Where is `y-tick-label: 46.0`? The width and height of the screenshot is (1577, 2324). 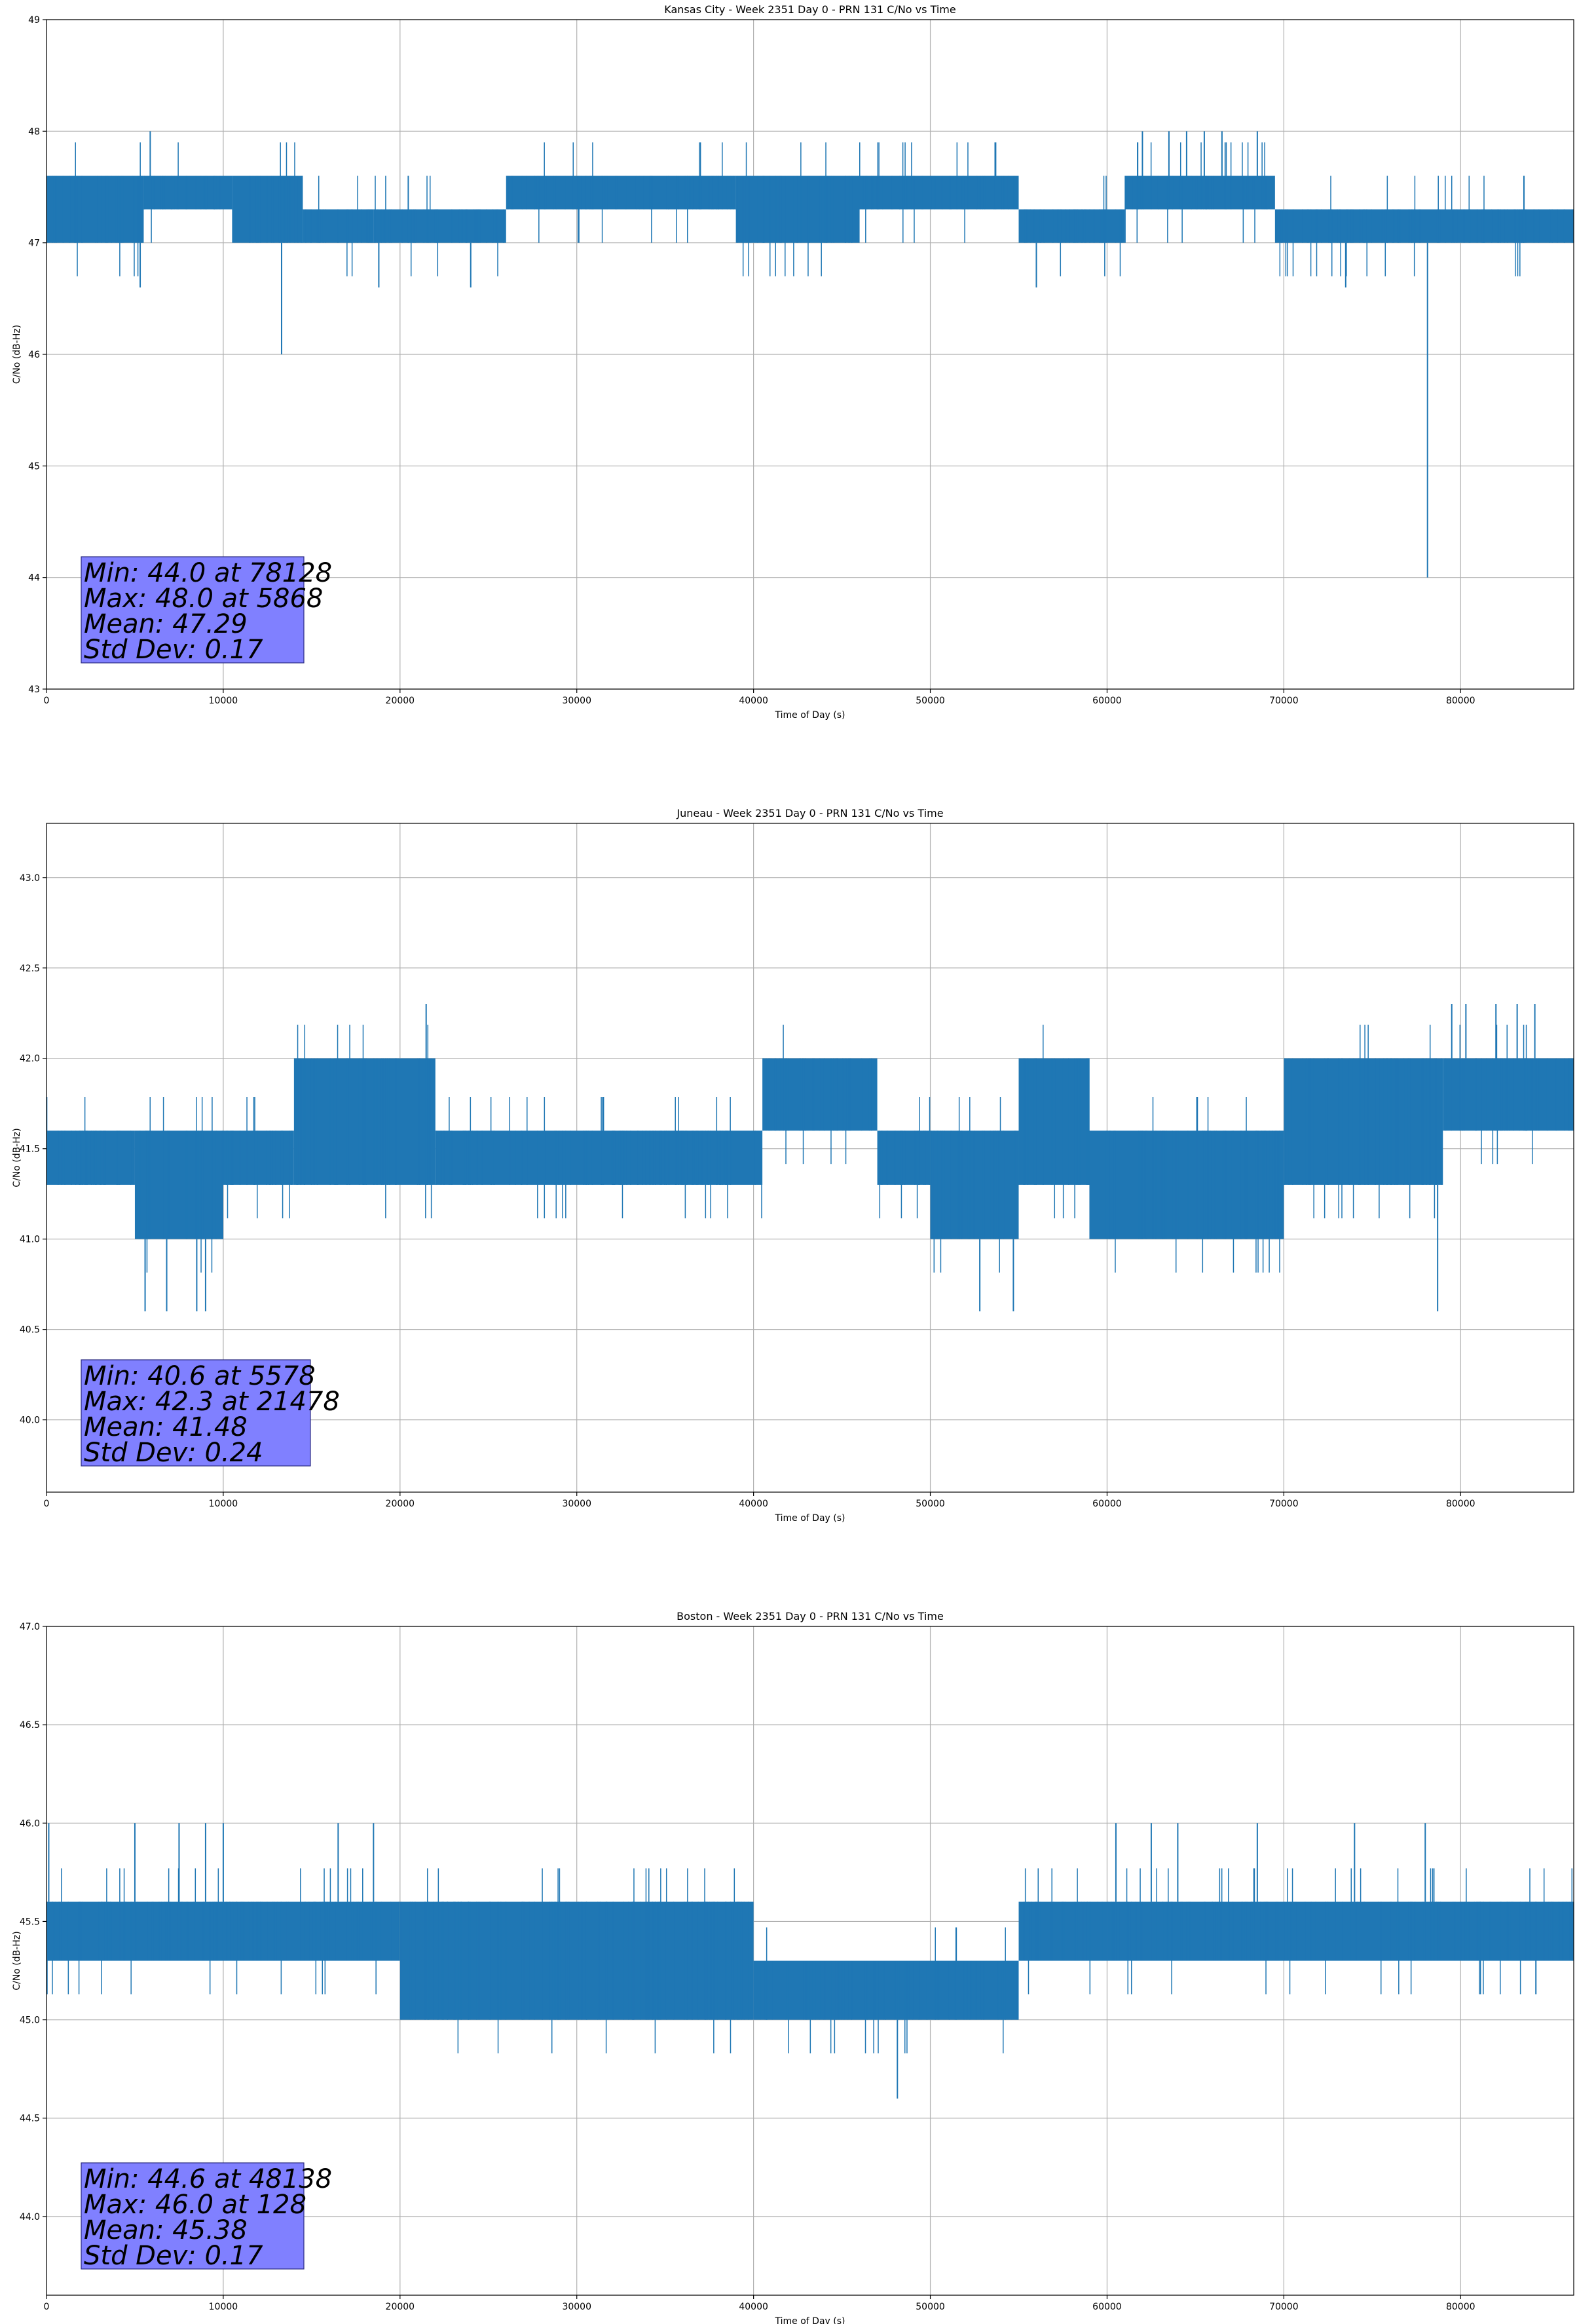 y-tick-label: 46.0 is located at coordinates (30, 1823).